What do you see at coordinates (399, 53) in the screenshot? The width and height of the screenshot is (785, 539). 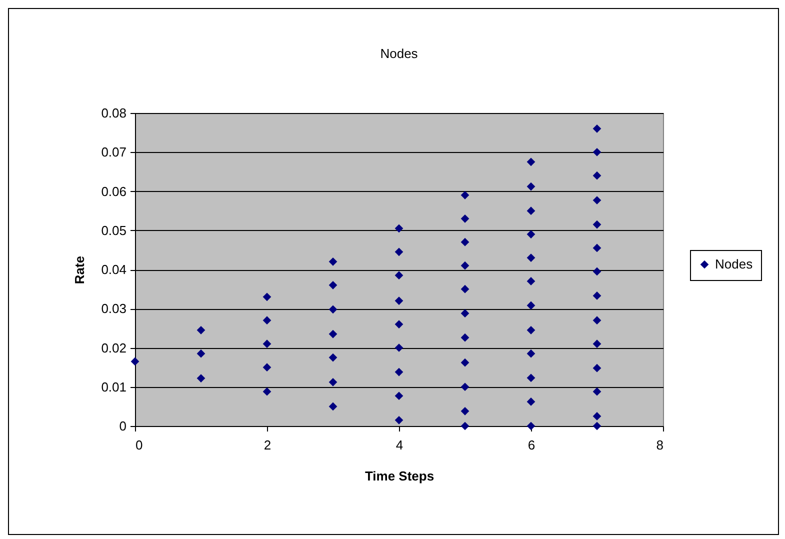 I see `chart-title: Nodes` at bounding box center [399, 53].